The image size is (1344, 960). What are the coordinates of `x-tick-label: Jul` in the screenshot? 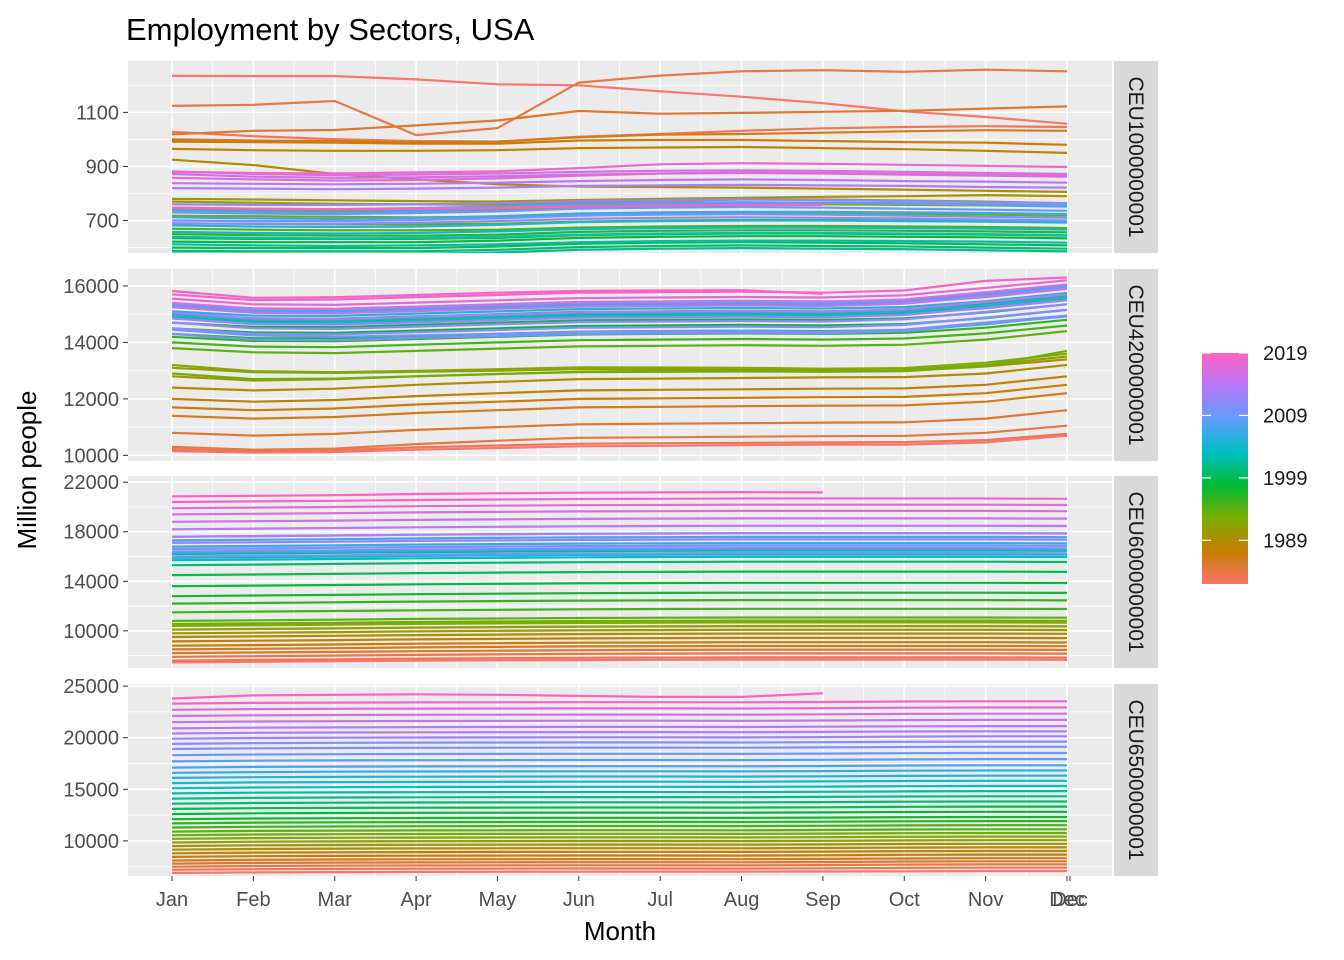 It's located at (660, 900).